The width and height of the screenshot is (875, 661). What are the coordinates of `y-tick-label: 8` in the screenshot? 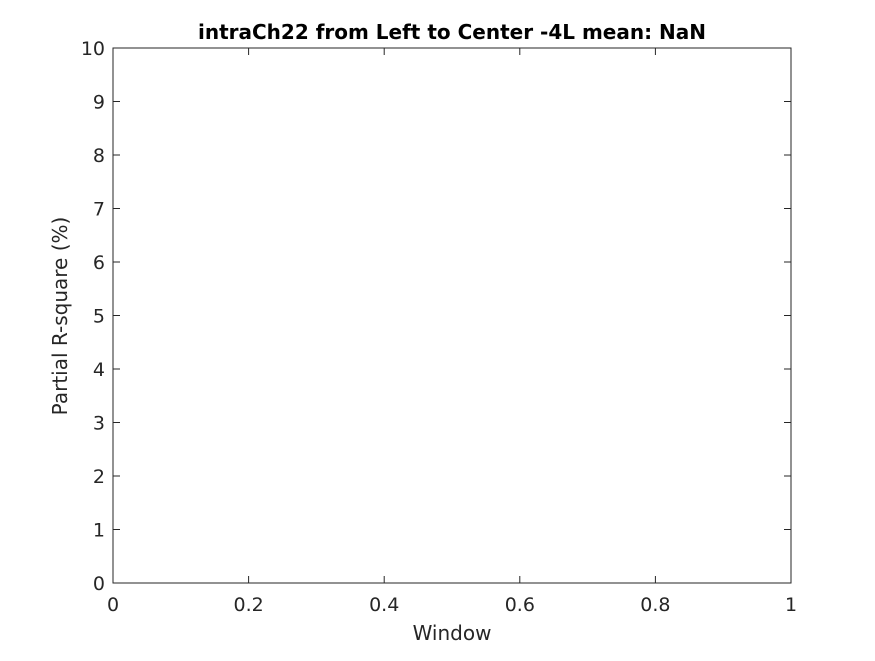 It's located at (99, 156).